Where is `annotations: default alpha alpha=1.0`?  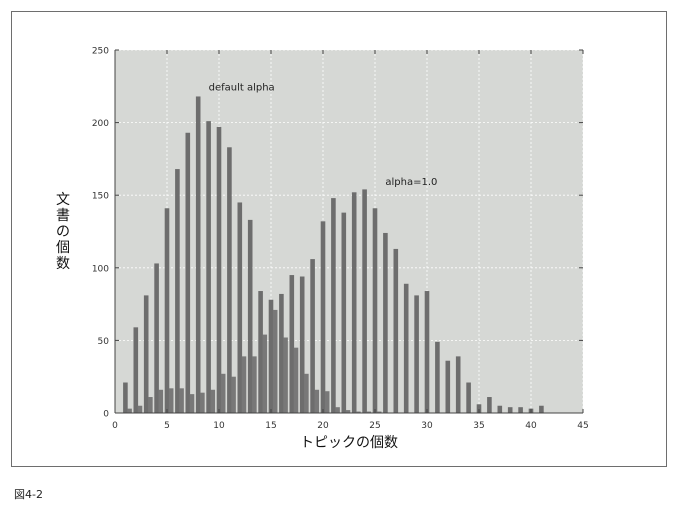
annotations: default alpha alpha=1.0 is located at coordinates (323, 135).